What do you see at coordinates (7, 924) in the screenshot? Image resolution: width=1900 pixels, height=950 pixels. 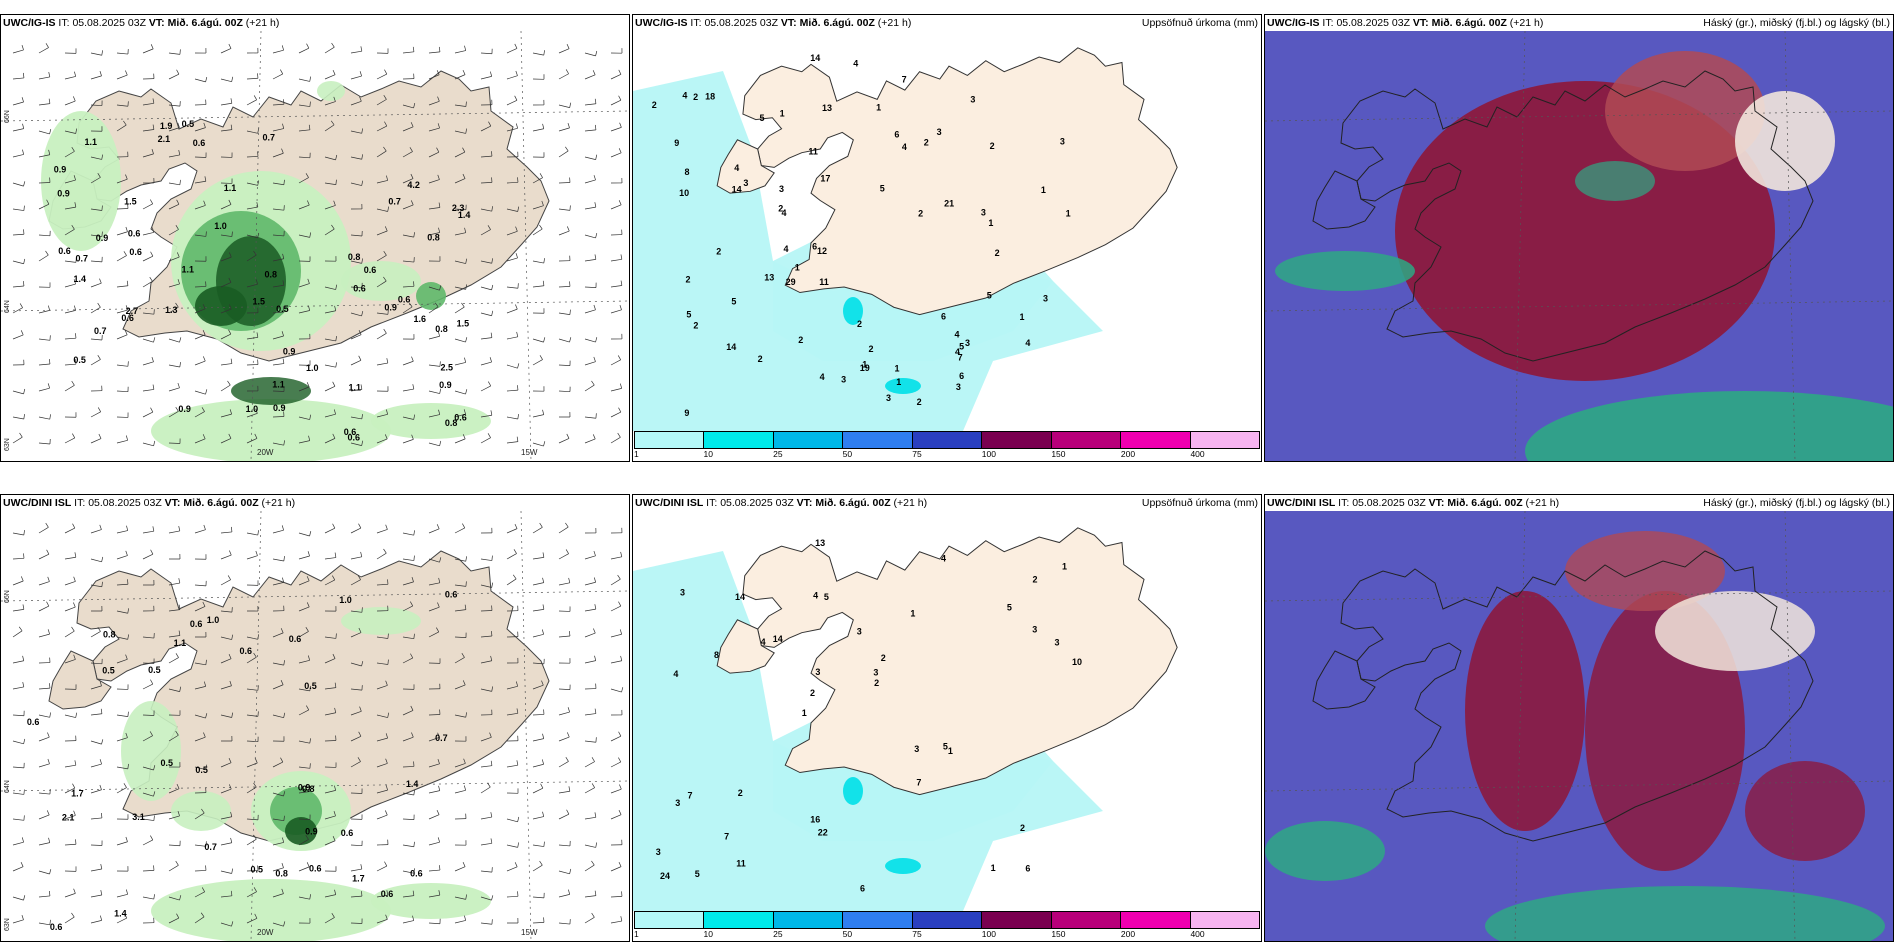 I see `lat-label-63n: 63N` at bounding box center [7, 924].